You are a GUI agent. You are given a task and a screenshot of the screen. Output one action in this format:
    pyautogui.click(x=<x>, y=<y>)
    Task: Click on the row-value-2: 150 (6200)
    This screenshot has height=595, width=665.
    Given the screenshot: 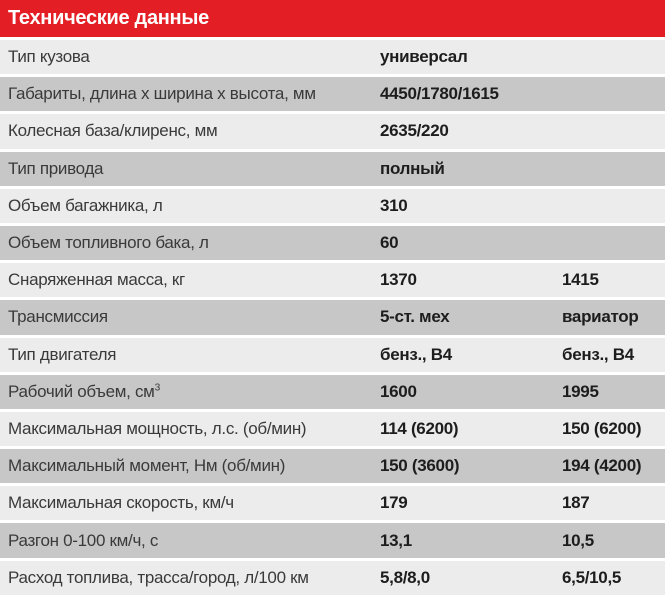 What is the action you would take?
    pyautogui.click(x=602, y=428)
    